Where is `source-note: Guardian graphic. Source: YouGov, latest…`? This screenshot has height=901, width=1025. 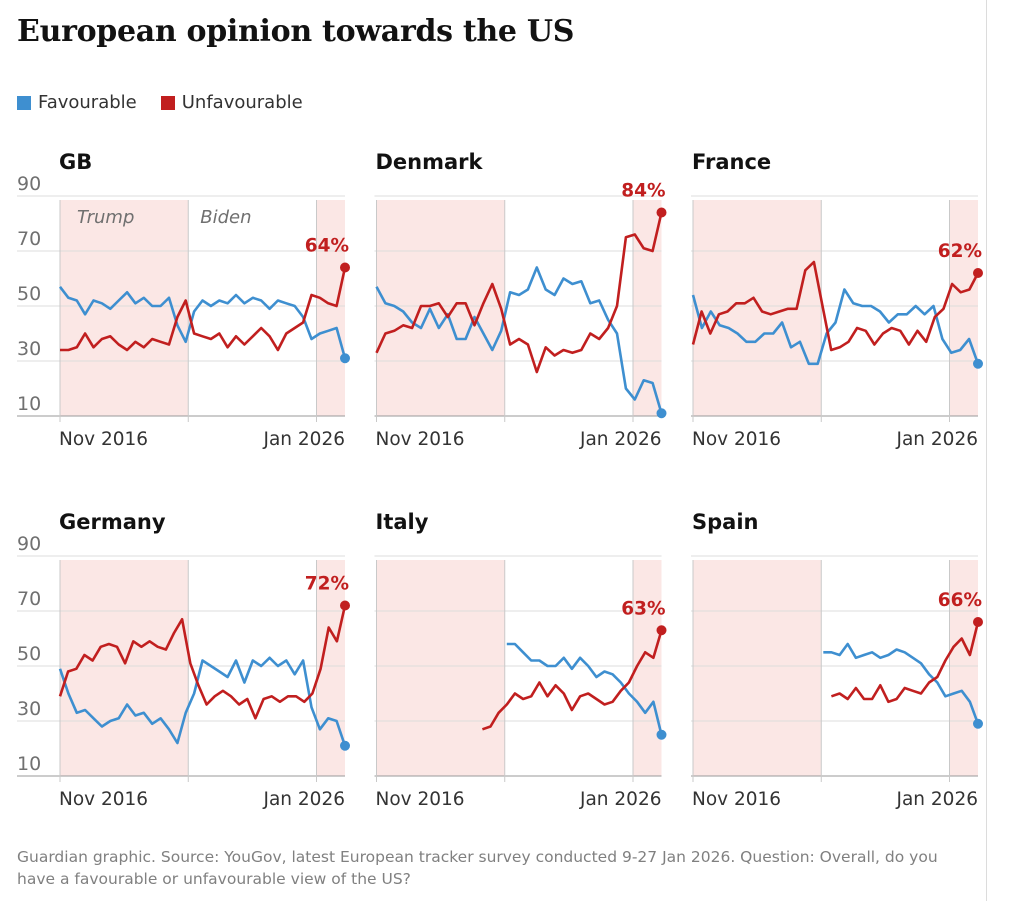
source-note: Guardian graphic. Source: YouGov, latest… is located at coordinates (477, 868).